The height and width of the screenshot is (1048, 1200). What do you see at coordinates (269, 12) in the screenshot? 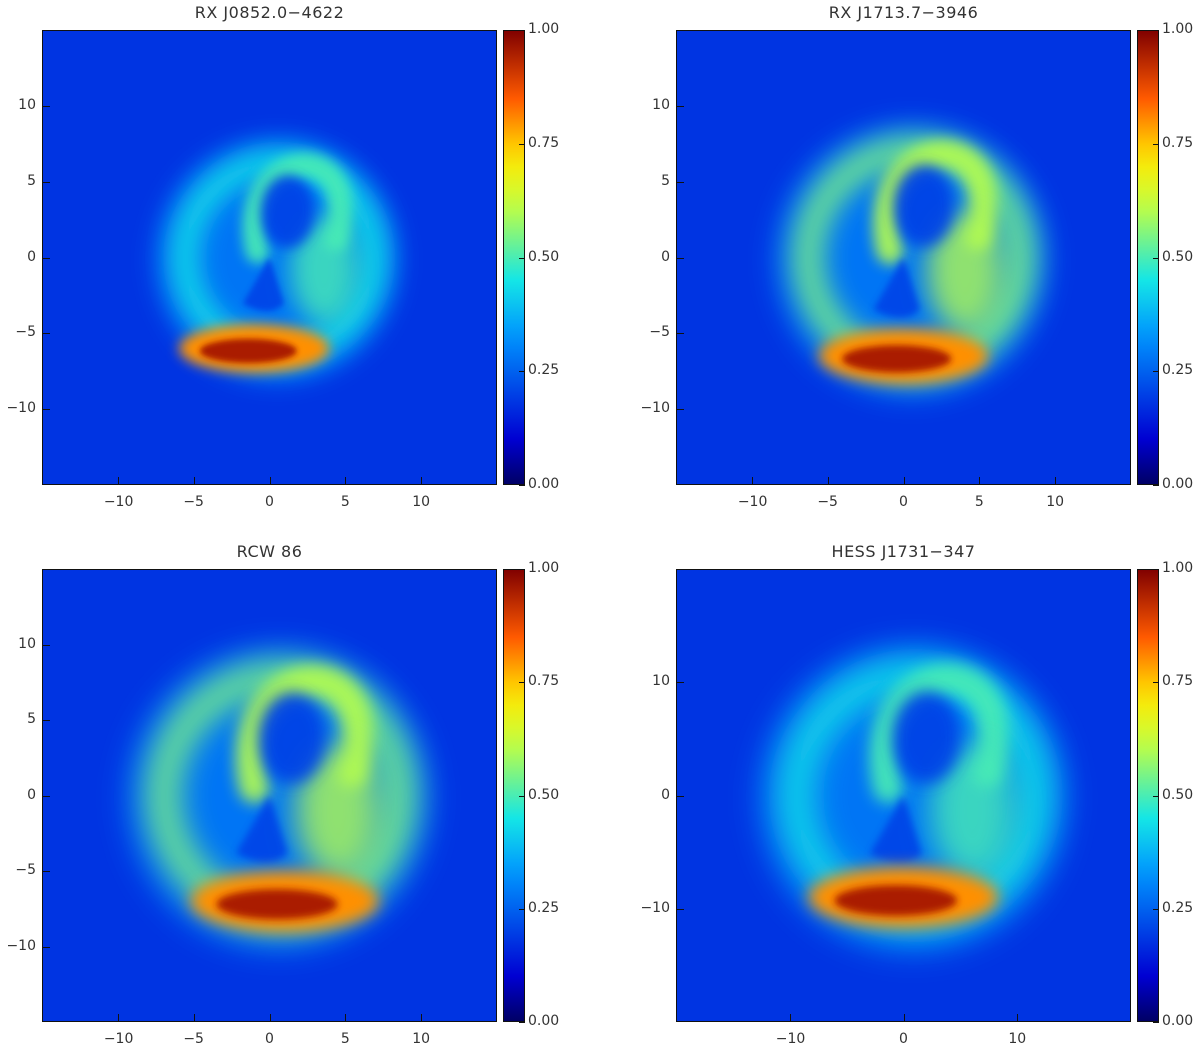
I see `chart-title: RX J0852.0−4622` at bounding box center [269, 12].